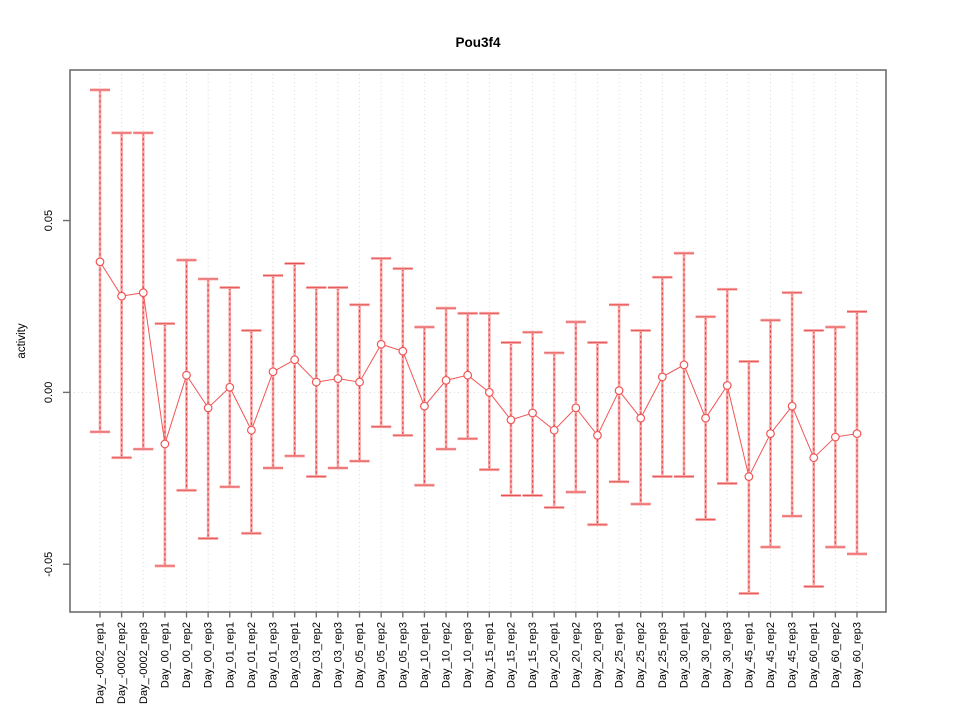 This screenshot has width=960, height=720. Describe the element at coordinates (641, 655) in the screenshot. I see `x-tick-label: Day_25_rep2` at that location.